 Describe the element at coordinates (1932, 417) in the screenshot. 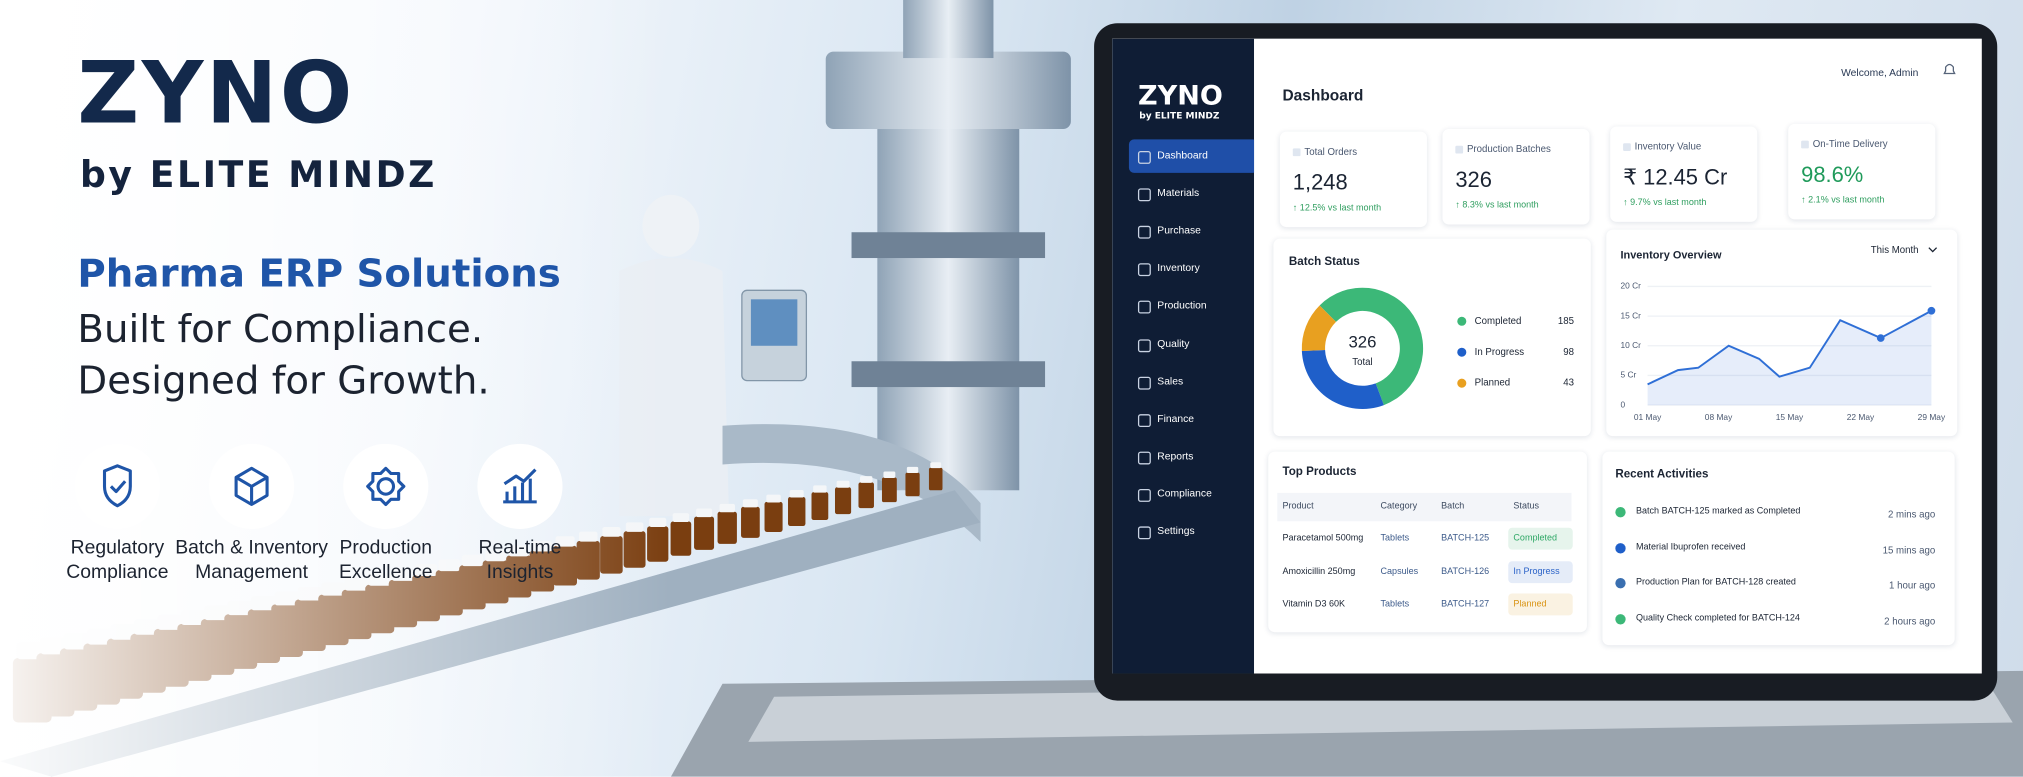

I see `x-tick-label: 29 May` at that location.